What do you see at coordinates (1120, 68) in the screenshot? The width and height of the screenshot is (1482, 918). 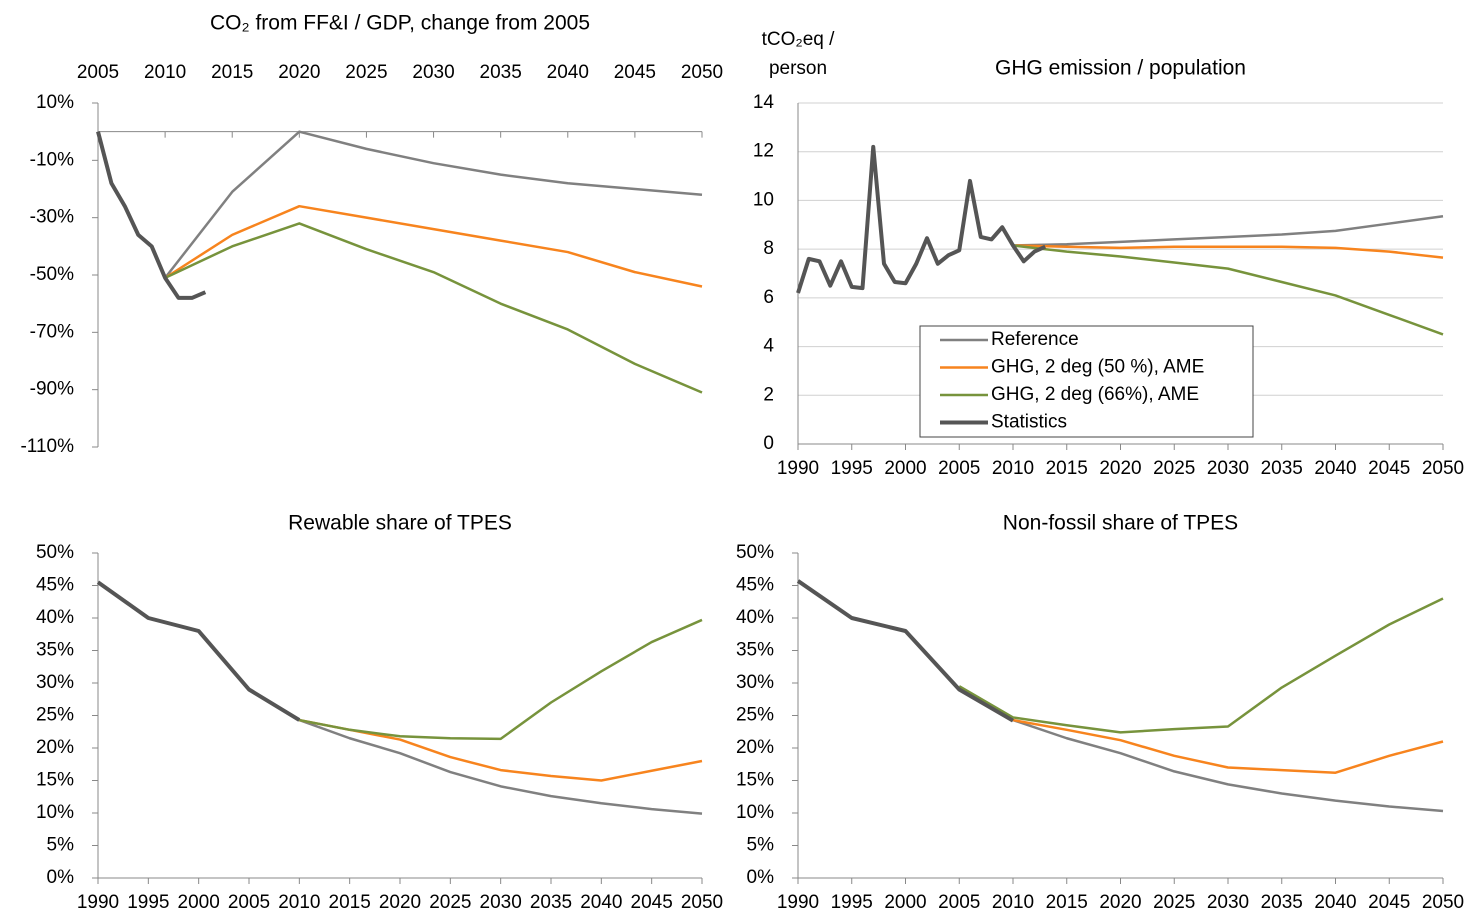 I see `chart-title: GHG emission / population` at bounding box center [1120, 68].